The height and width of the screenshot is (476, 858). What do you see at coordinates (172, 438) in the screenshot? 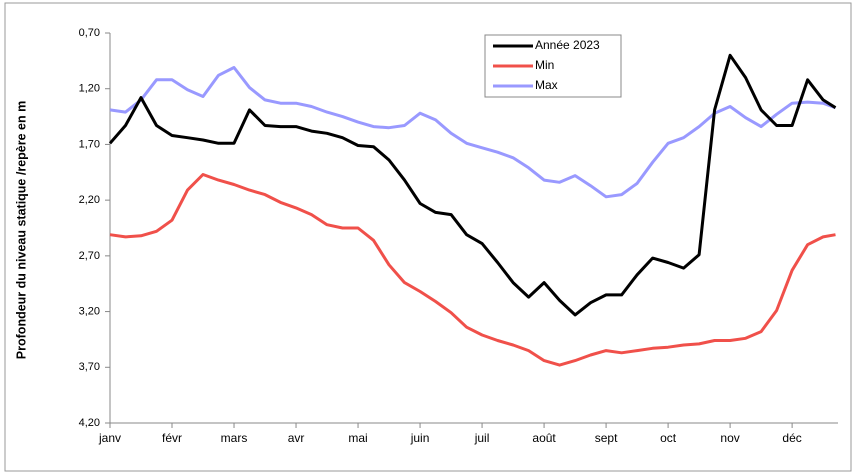
I see `x-tick-label: févr` at bounding box center [172, 438].